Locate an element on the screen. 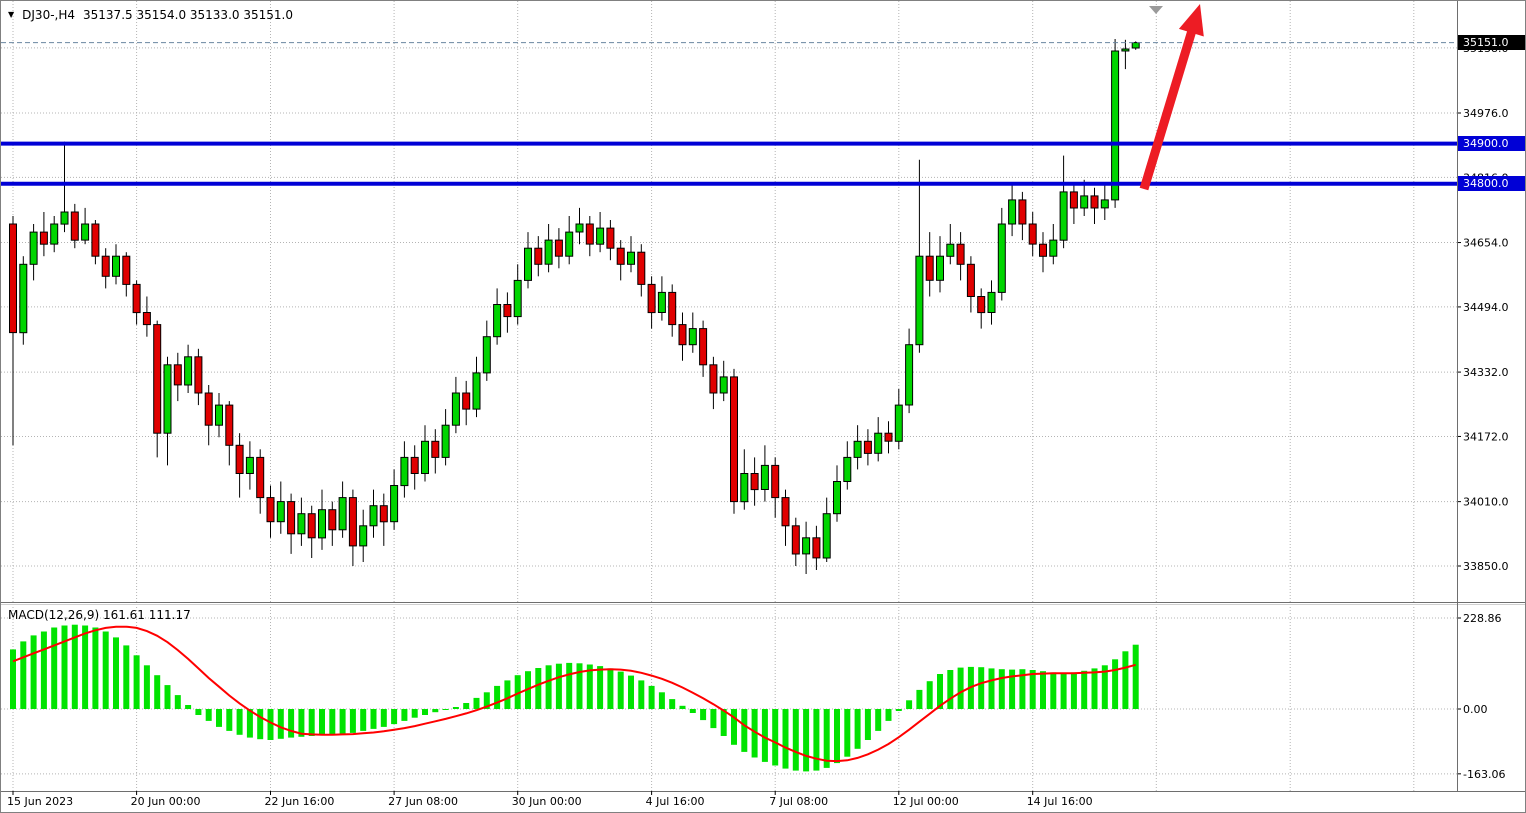  ohlc-values: 35137.5 35154.0 35133.0 35151.0 is located at coordinates (188, 15).